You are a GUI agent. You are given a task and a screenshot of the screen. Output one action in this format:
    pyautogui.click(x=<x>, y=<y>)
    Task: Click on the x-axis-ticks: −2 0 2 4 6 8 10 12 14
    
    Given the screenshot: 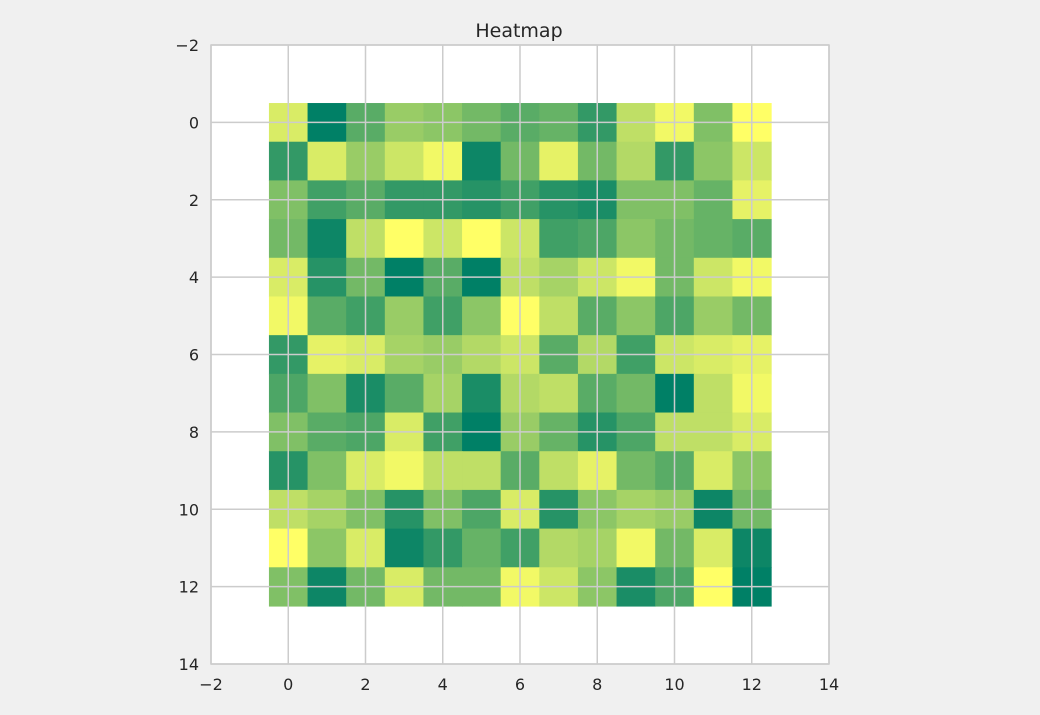 What is the action you would take?
    pyautogui.click(x=519, y=684)
    